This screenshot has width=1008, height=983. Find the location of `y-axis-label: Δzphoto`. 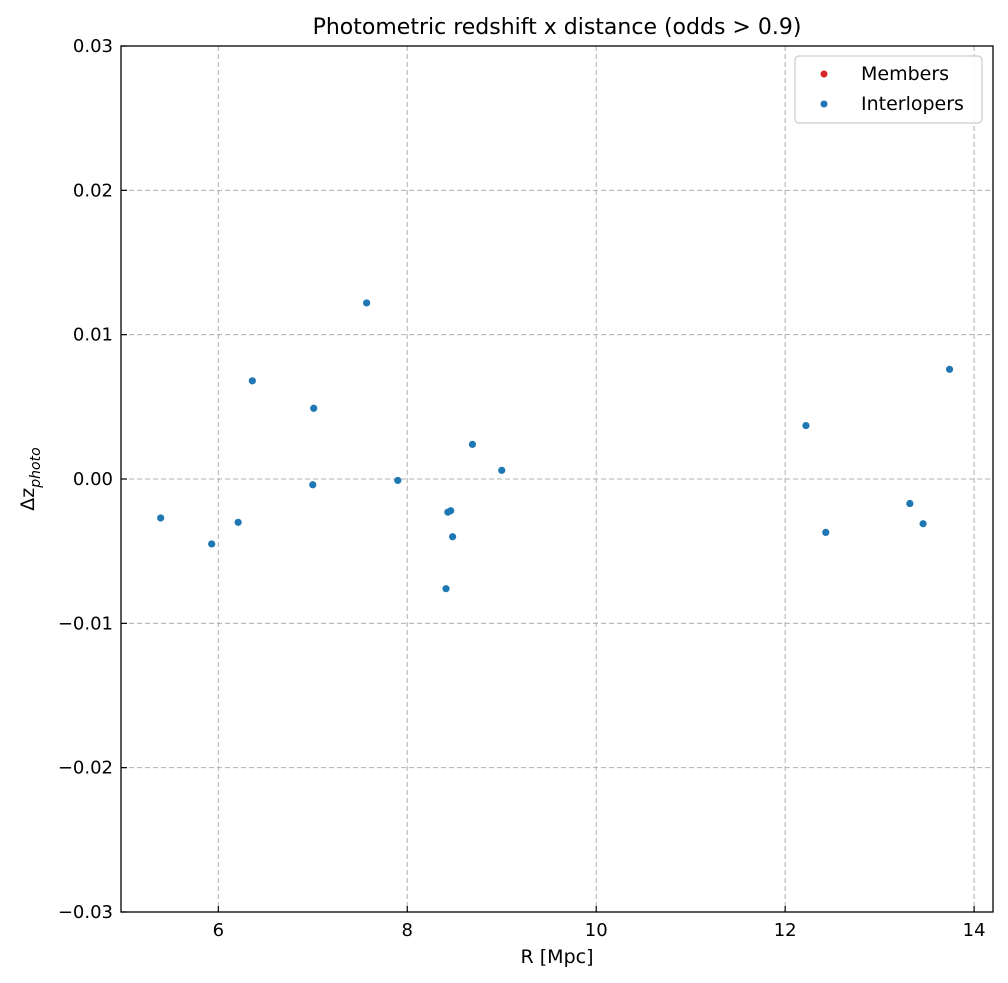

y-axis-label: Δzphoto is located at coordinates (30, 478).